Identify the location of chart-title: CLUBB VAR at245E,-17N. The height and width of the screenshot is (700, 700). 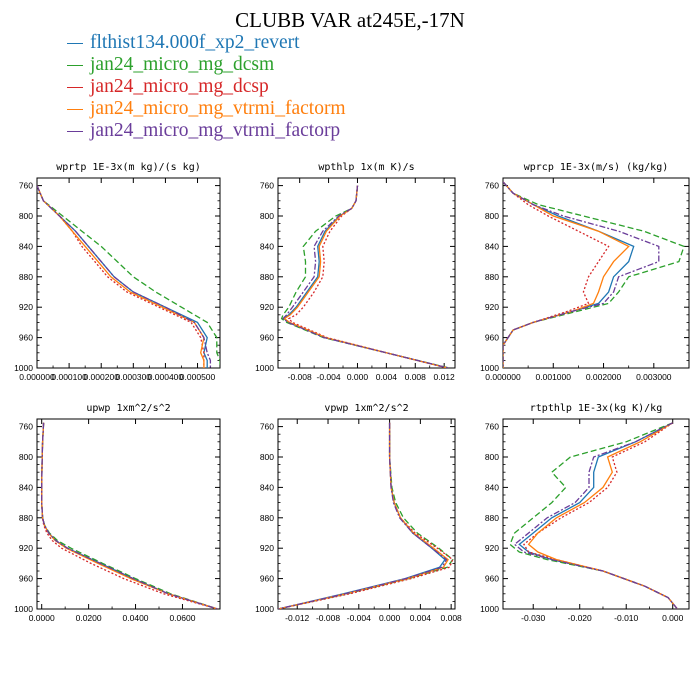
(350, 20).